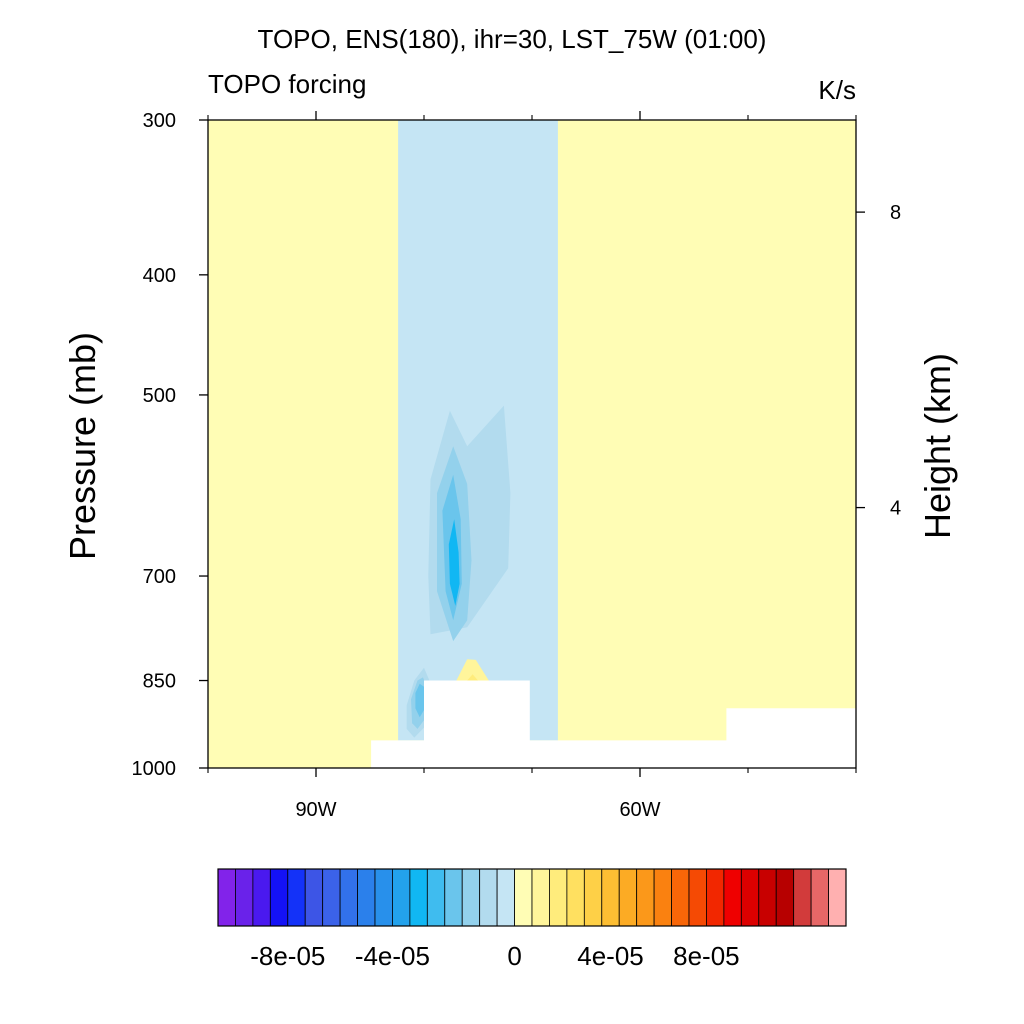  Describe the element at coordinates (512, 39) in the screenshot. I see `chart-title: TOPO, ENS(180), ihr=30, LST_75W (01:00)` at that location.